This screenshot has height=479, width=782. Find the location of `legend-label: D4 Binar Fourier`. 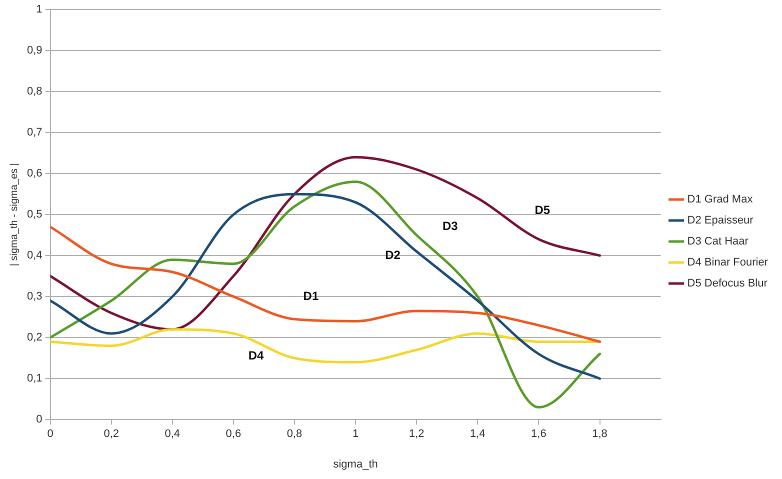

legend-label: D4 Binar Fourier is located at coordinates (727, 262).